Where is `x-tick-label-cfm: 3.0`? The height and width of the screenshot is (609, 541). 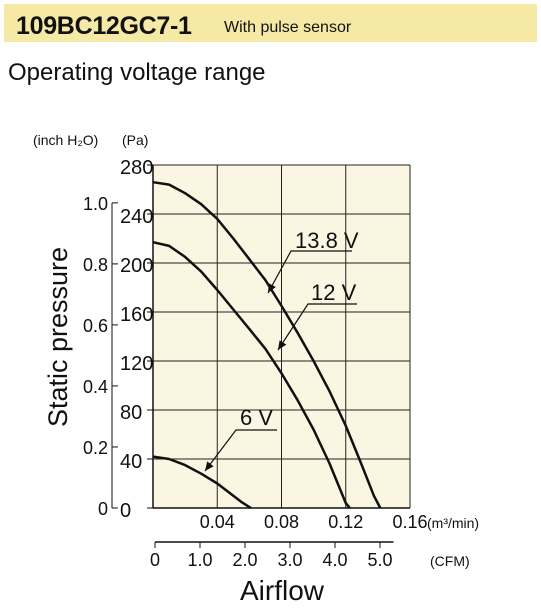 x-tick-label-cfm: 3.0 is located at coordinates (289, 560).